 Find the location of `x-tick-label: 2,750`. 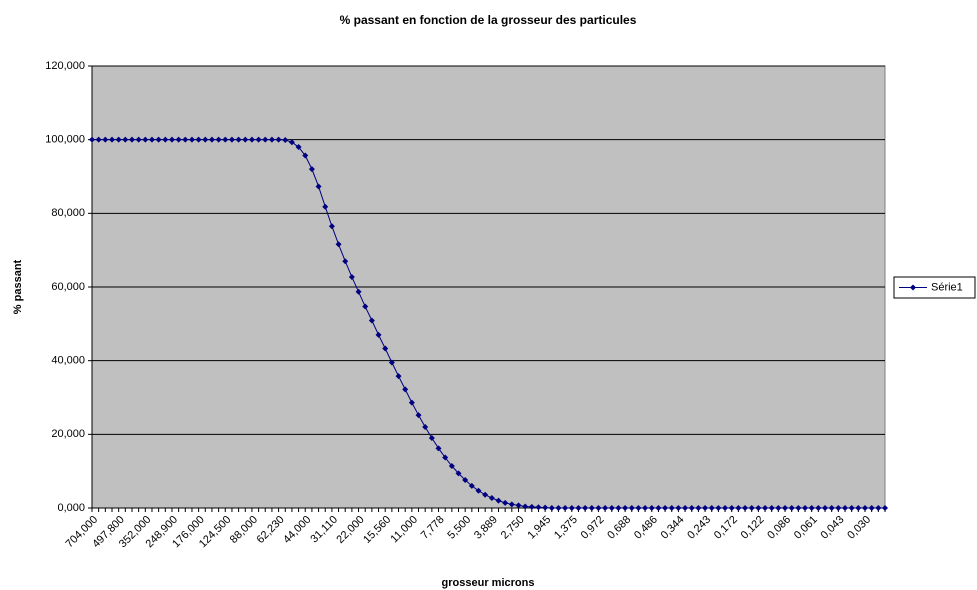

x-tick-label: 2,750 is located at coordinates (513, 528).